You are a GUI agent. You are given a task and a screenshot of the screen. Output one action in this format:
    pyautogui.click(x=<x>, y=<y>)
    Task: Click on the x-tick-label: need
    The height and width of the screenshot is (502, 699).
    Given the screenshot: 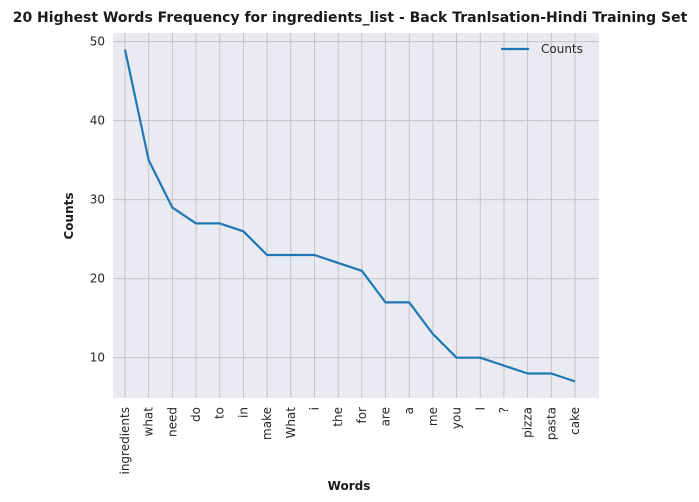 What is the action you would take?
    pyautogui.click(x=172, y=422)
    